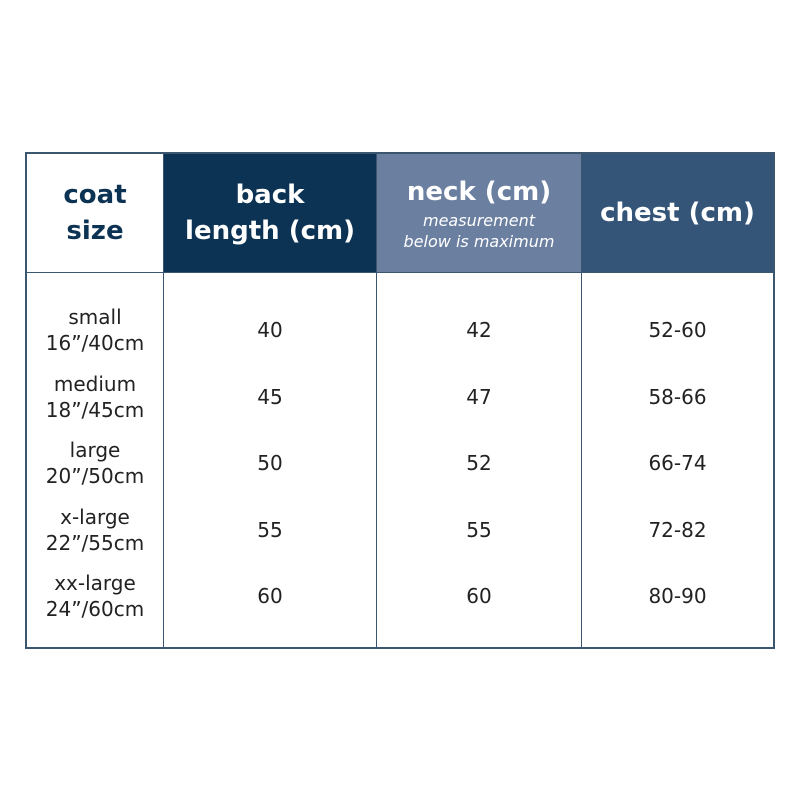 Image resolution: width=800 pixels, height=800 pixels. I want to click on size-cell-text: x-large, so click(95, 516).